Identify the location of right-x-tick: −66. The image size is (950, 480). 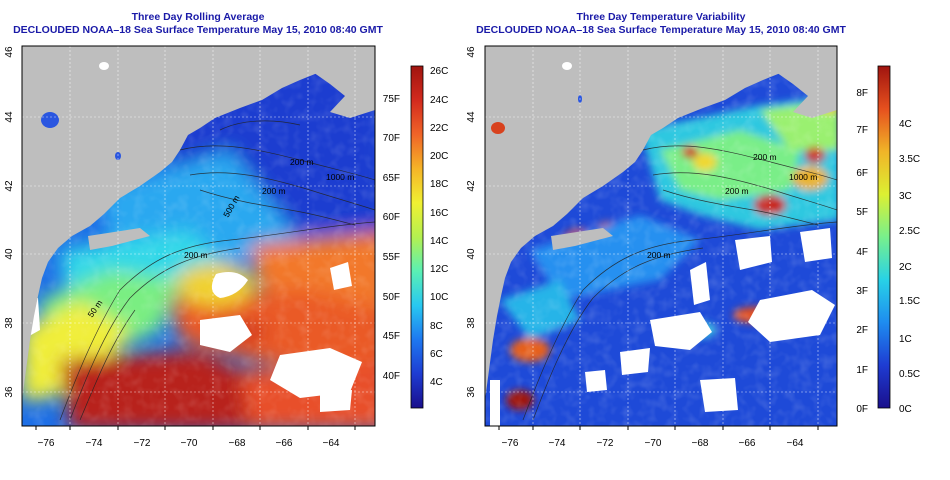
(747, 443).